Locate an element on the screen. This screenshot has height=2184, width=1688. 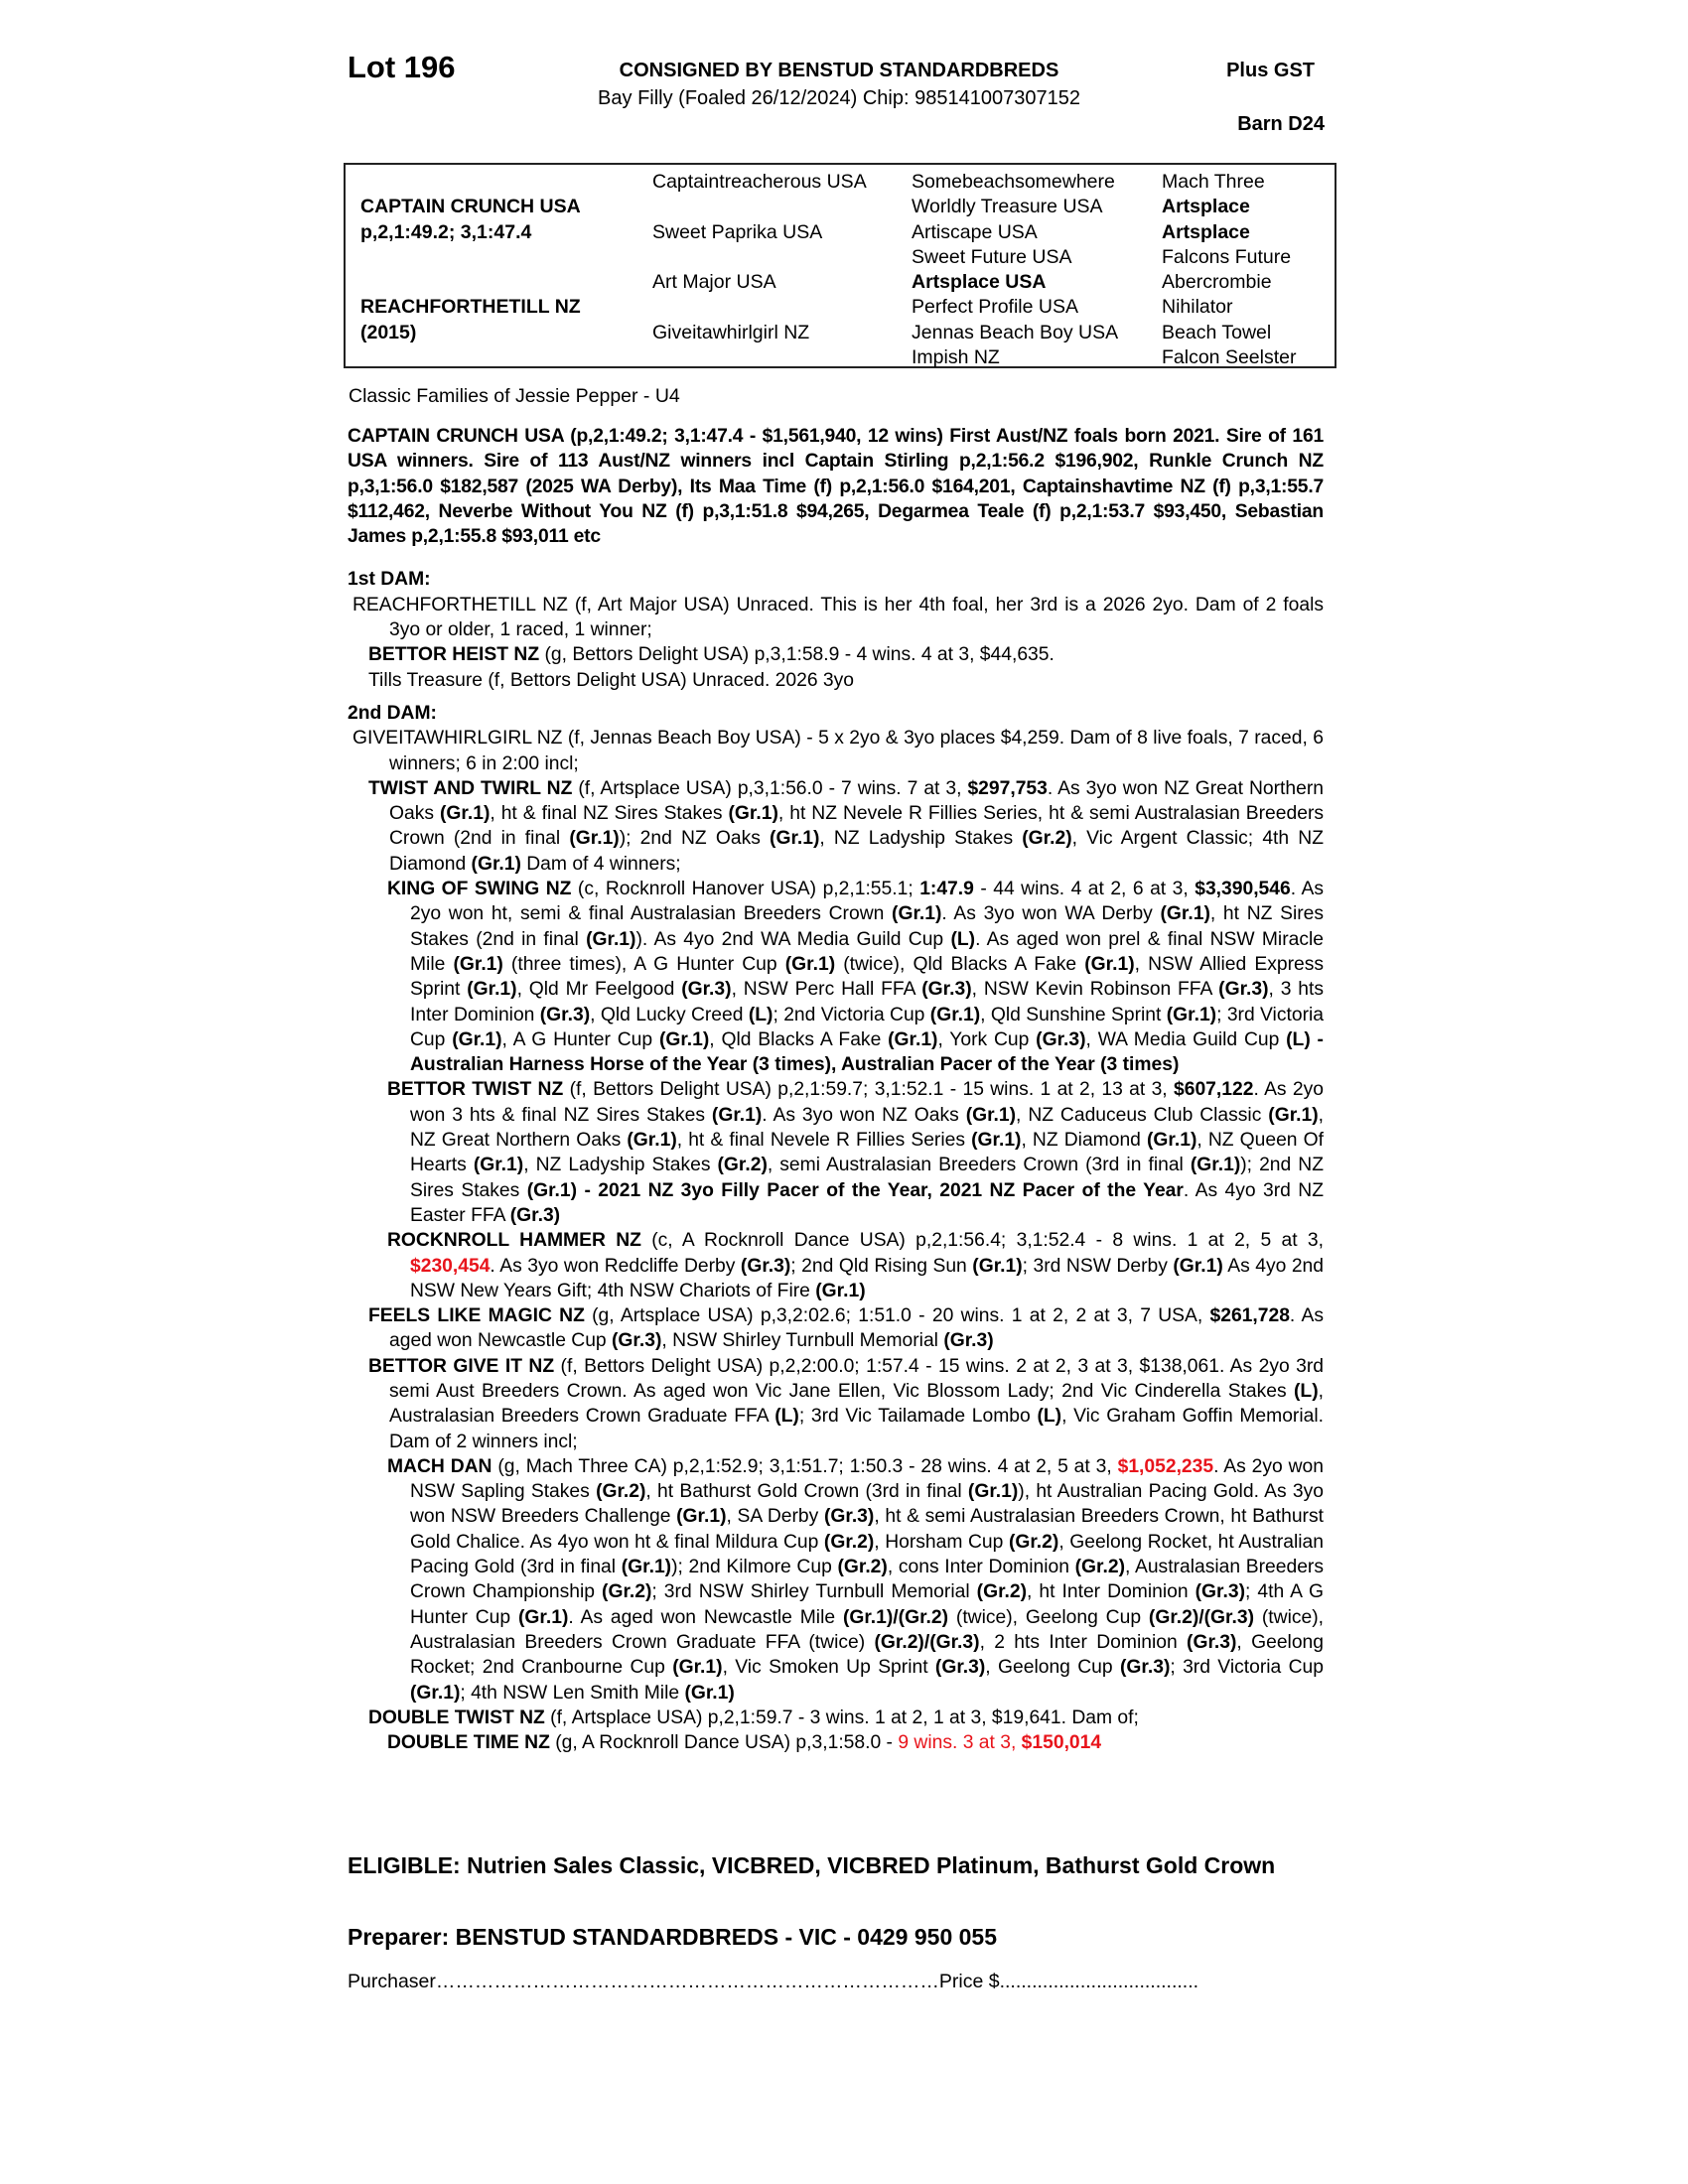
entry-text: , NSW Allied Express Sprint is located at coordinates (867, 977).